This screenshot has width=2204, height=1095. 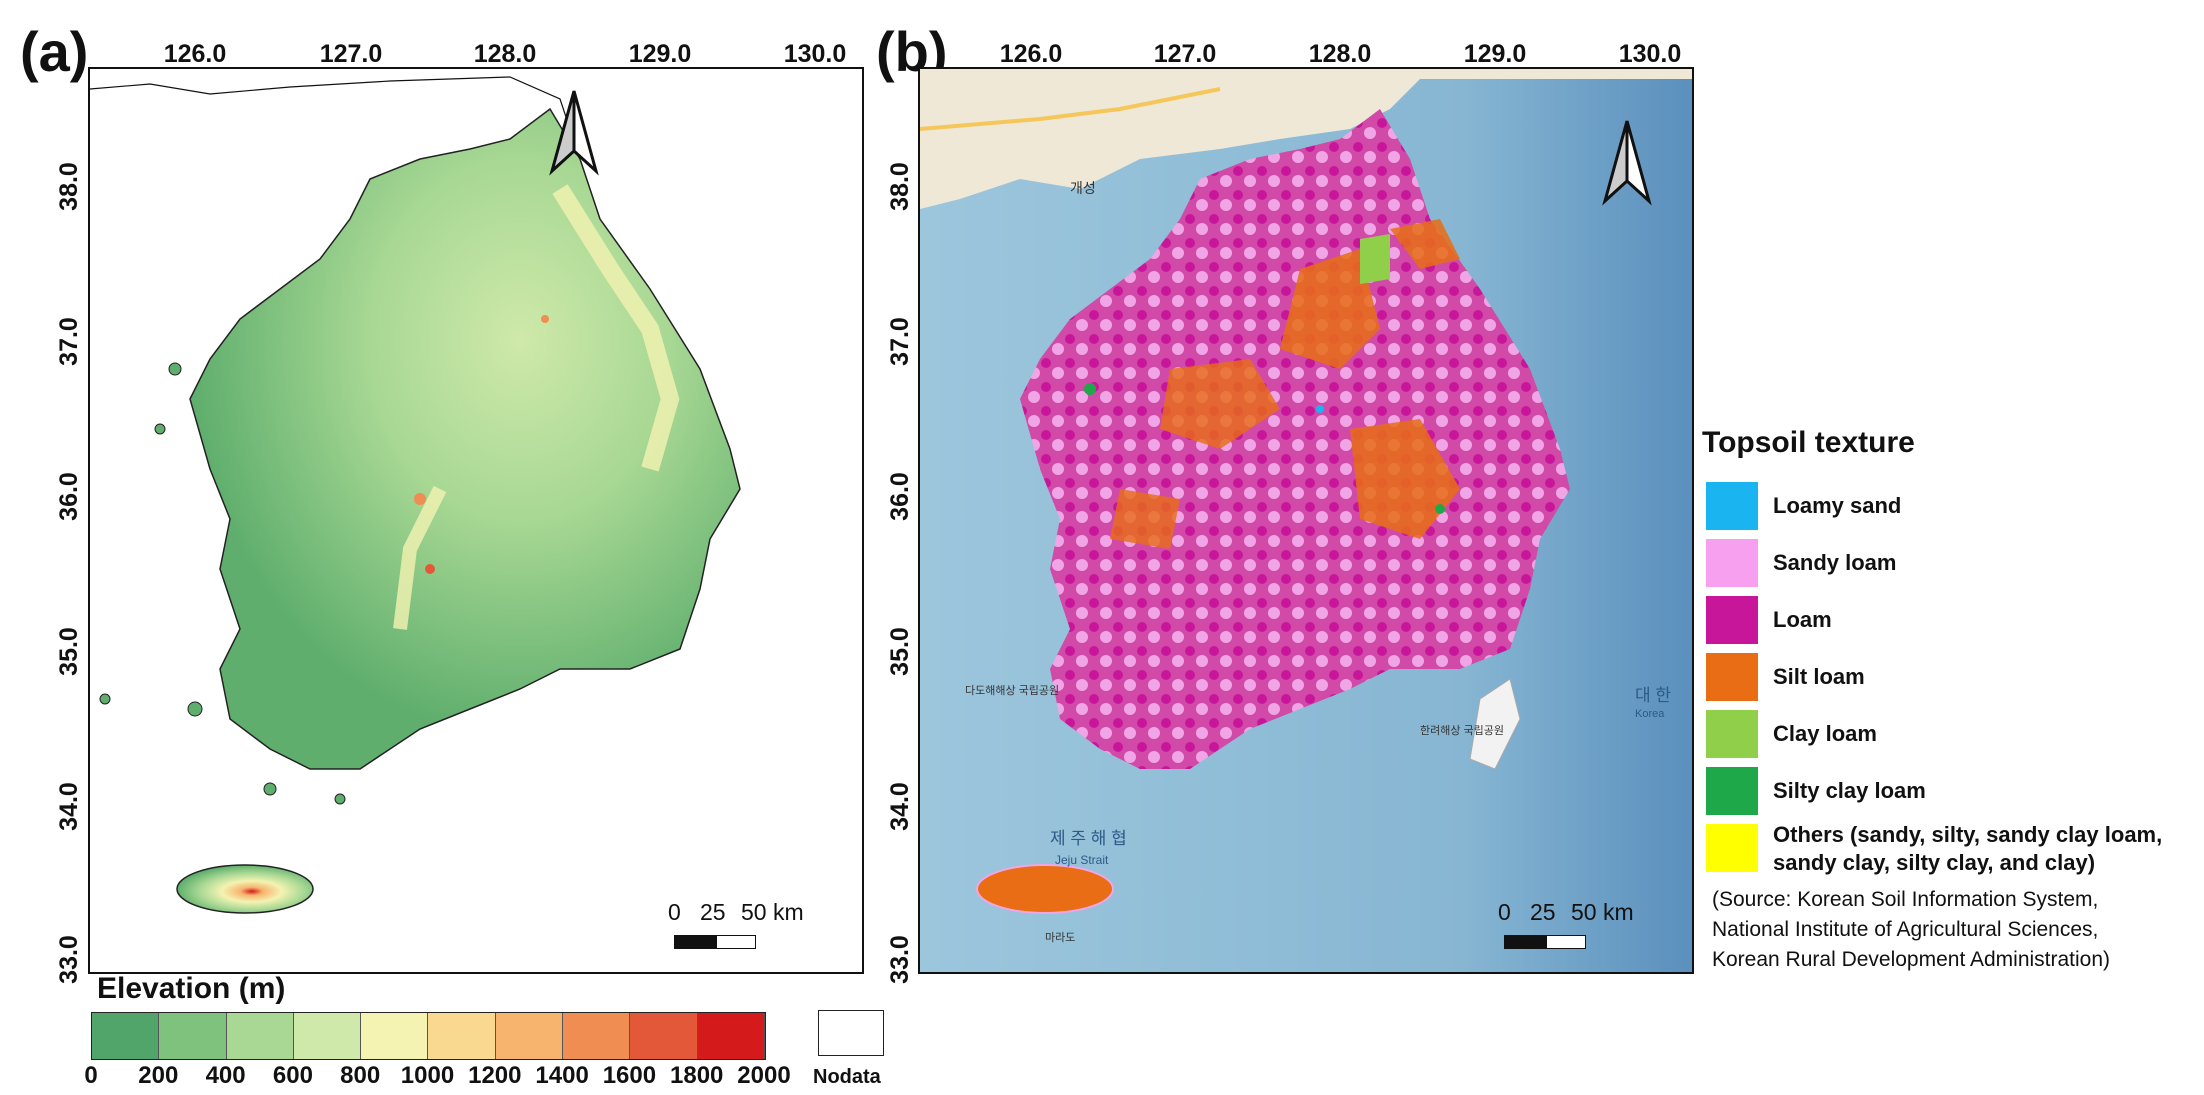 I want to click on lat-tick-b-38: 38.0, so click(x=899, y=186).